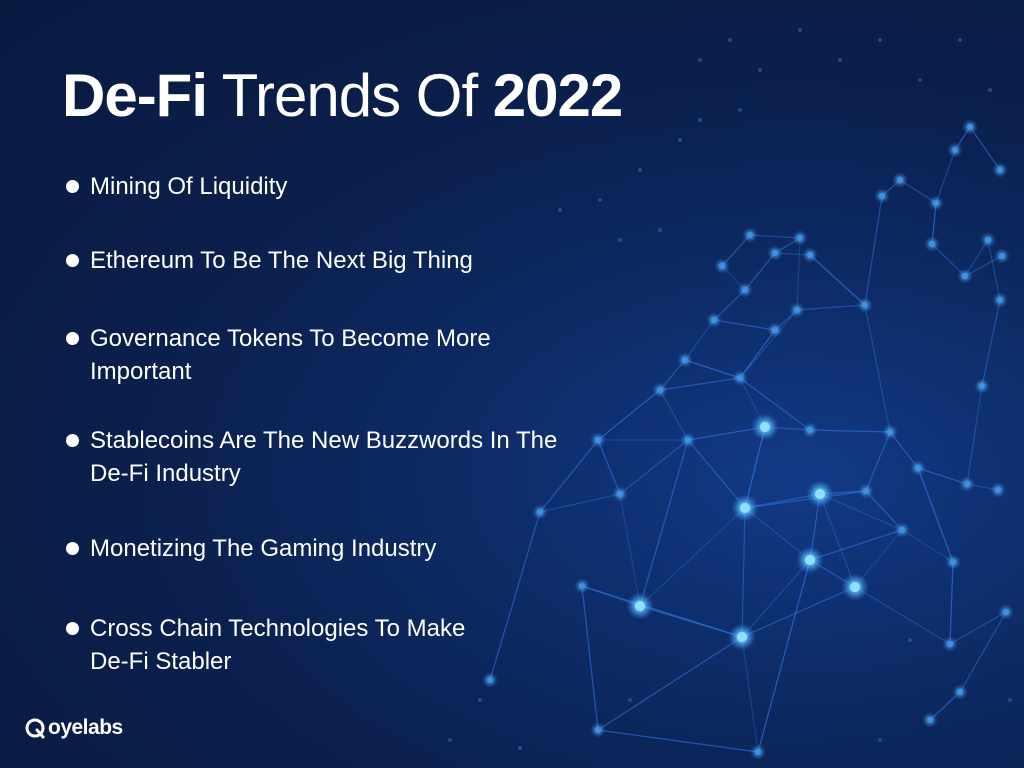  What do you see at coordinates (281, 260) in the screenshot?
I see `bullet-text: Ethereum To Be The Next Big Thing` at bounding box center [281, 260].